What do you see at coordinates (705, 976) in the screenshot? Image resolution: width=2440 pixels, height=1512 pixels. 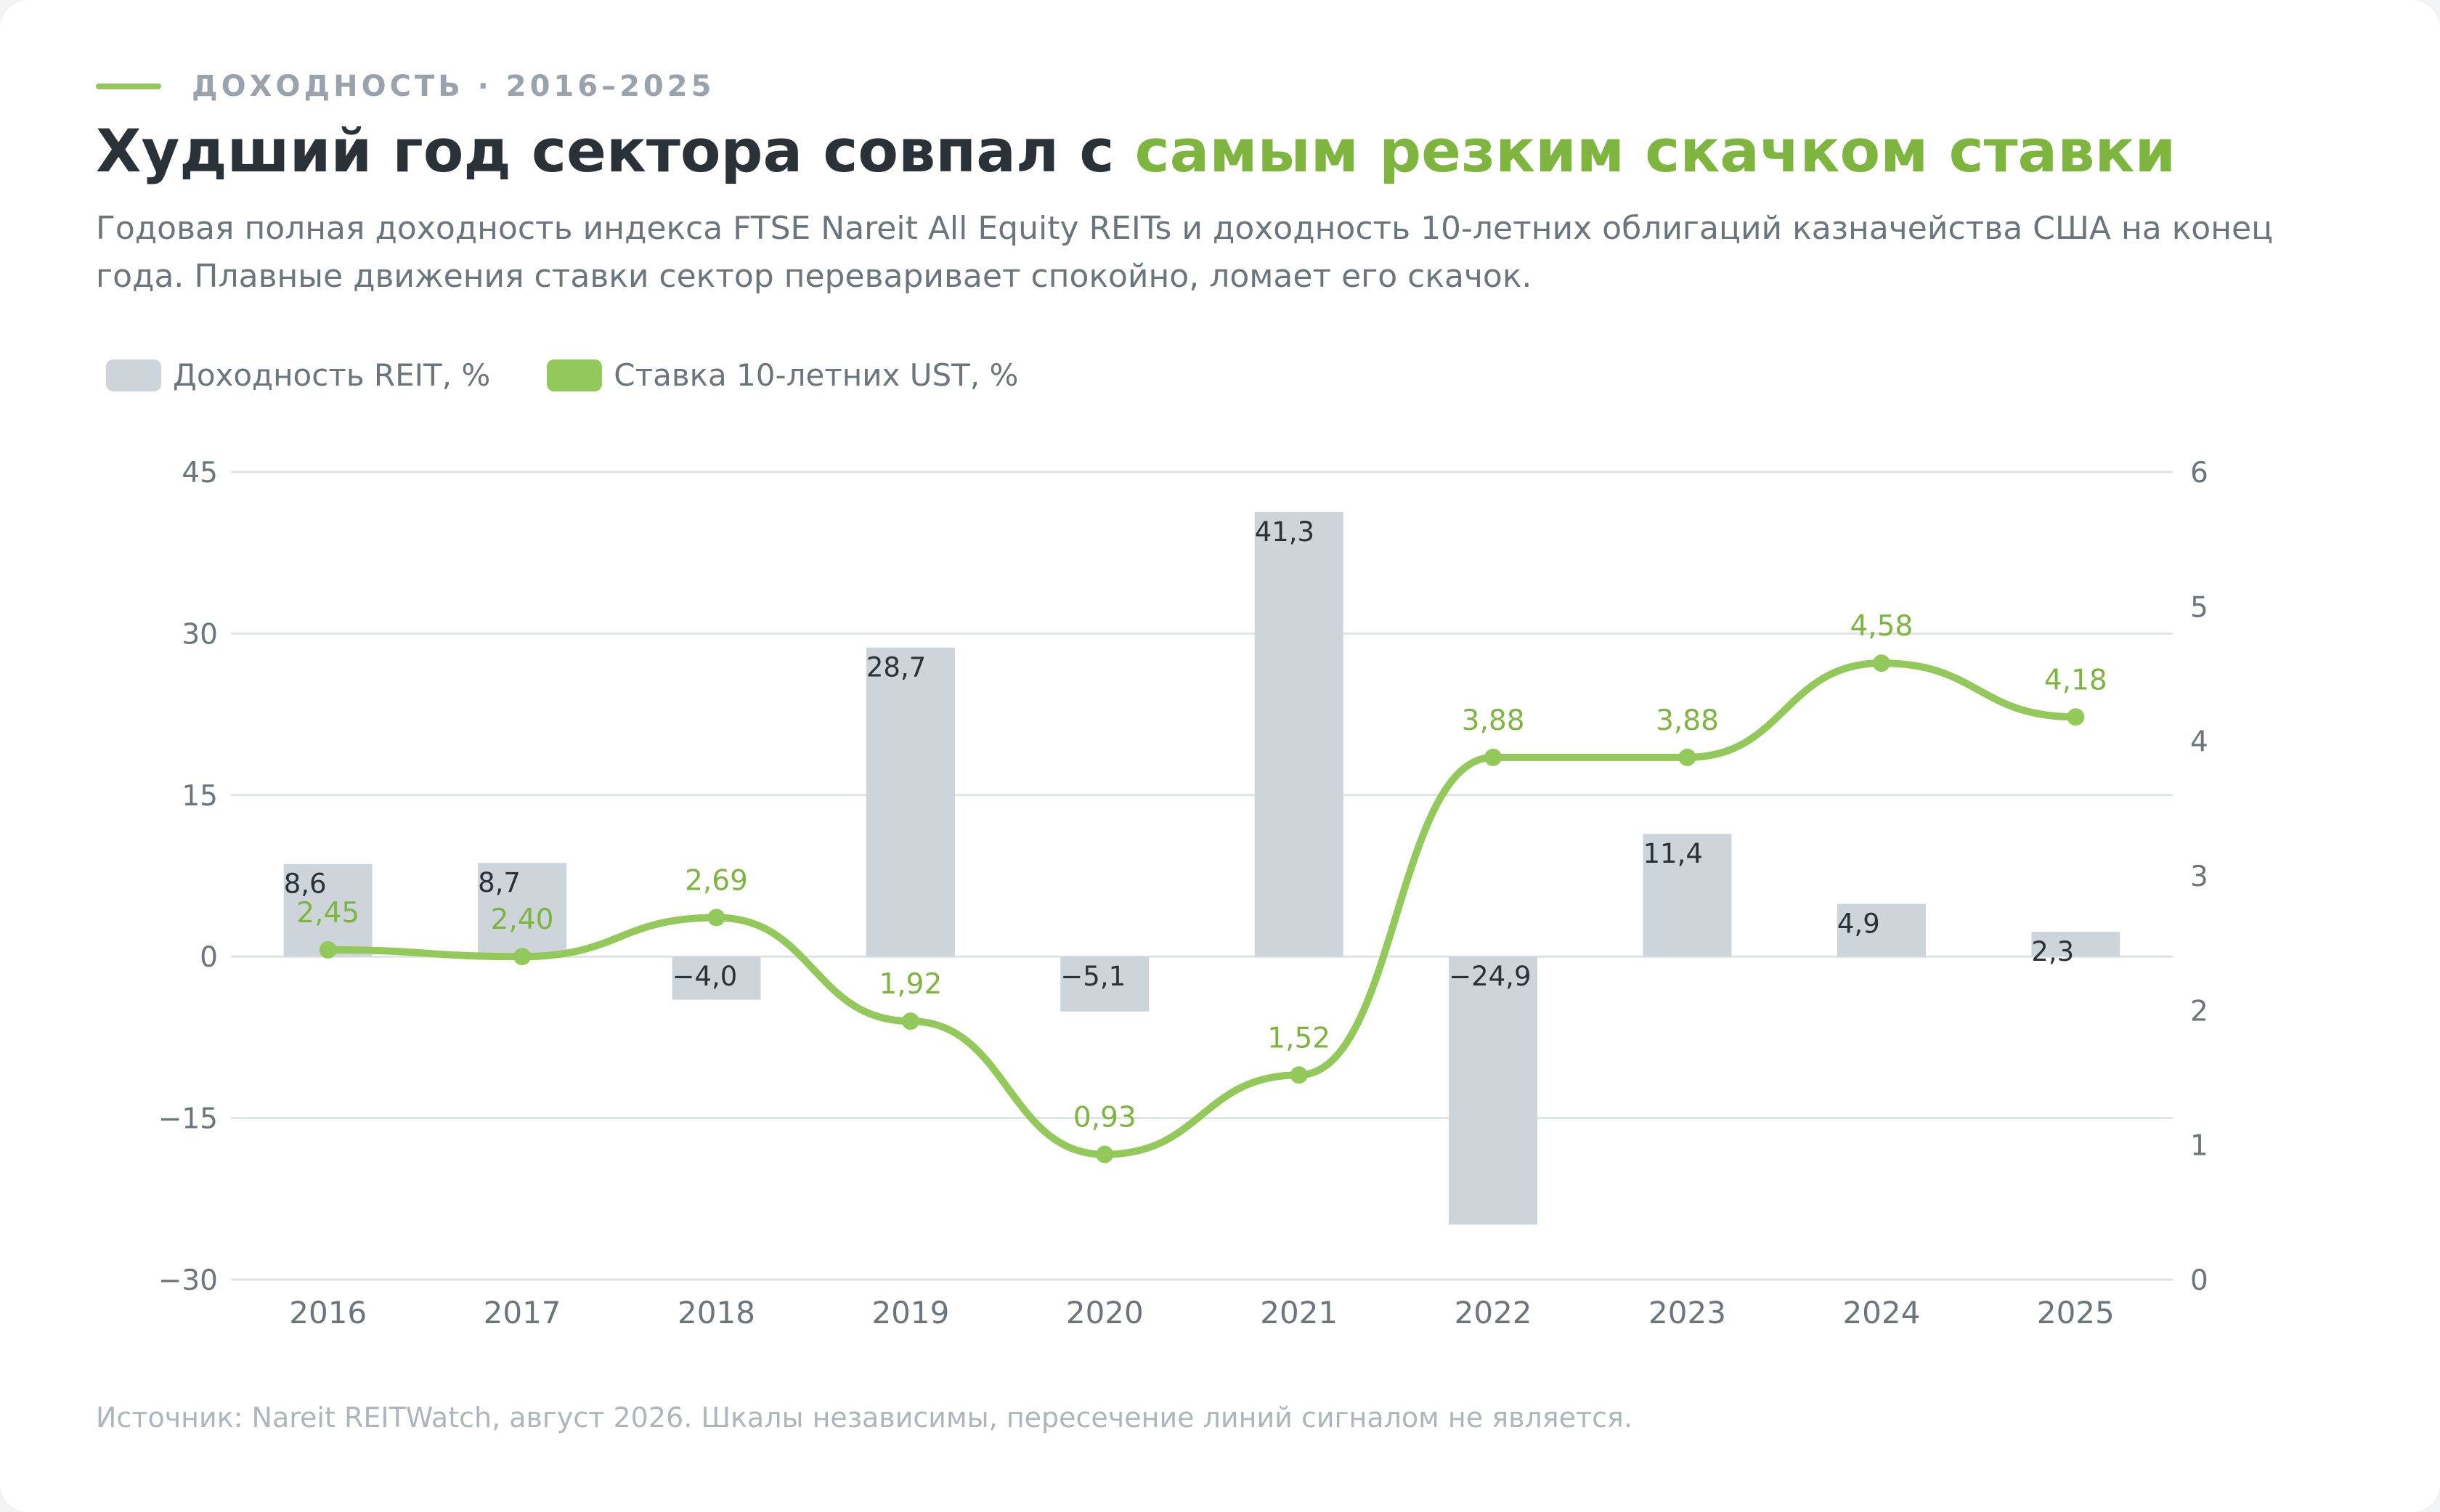 I see `bar-value-label: −4,0` at bounding box center [705, 976].